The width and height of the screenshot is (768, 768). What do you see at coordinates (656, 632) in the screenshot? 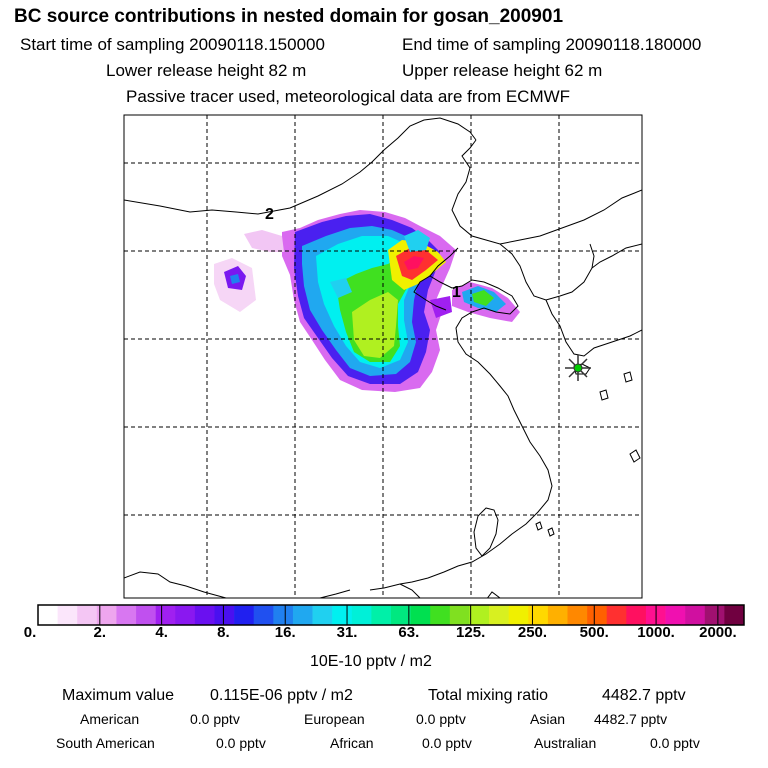
I see `colorbar-label: 1000.` at bounding box center [656, 632].